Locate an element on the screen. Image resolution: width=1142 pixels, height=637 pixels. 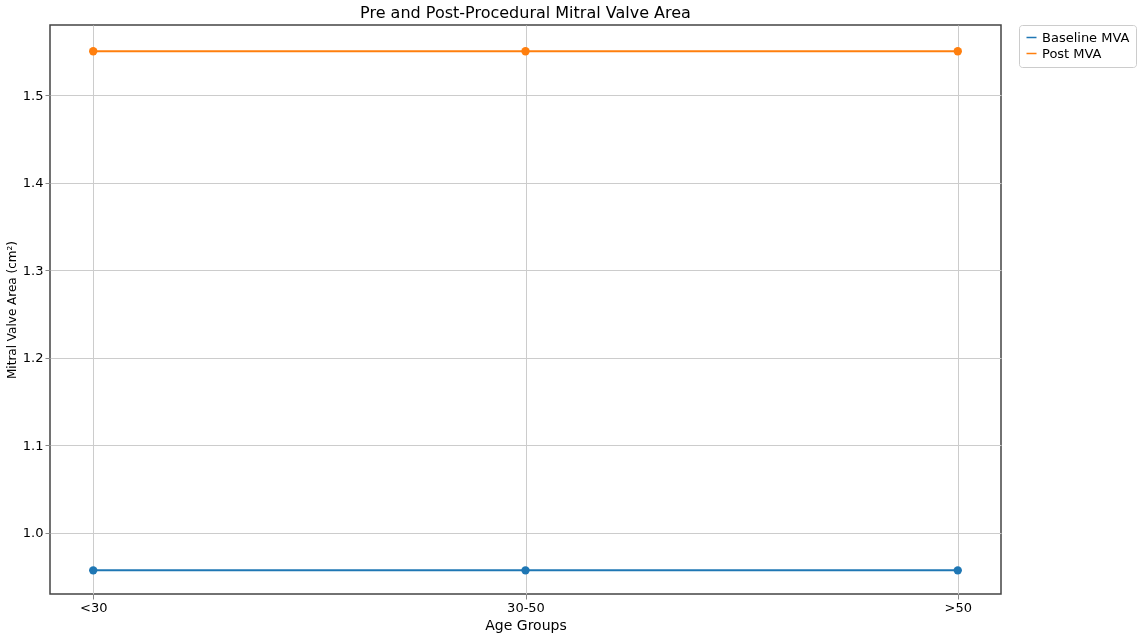
y-tick-label: 1.2 is located at coordinates (33, 358).